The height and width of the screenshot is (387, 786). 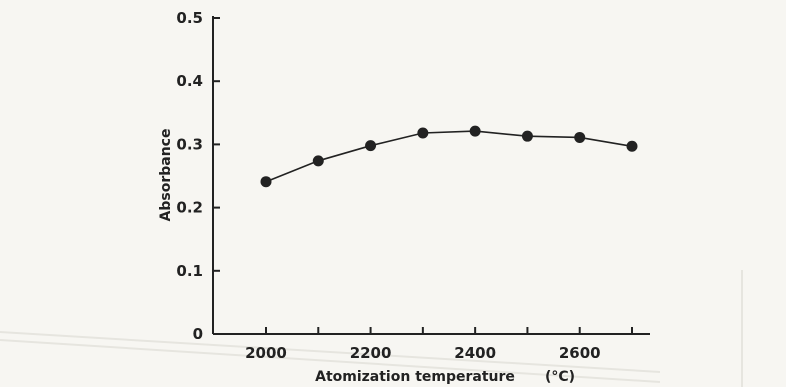 I want to click on y-tick-label: 0.4, so click(x=189, y=81).